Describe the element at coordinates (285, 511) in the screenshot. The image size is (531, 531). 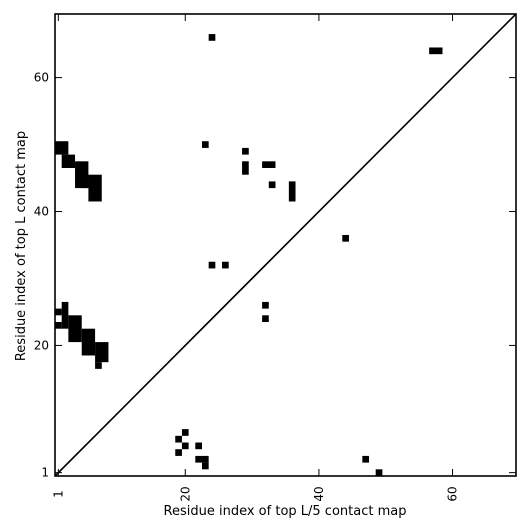
I see `x-axis-label: Residue index of top L/5 contact map` at that location.